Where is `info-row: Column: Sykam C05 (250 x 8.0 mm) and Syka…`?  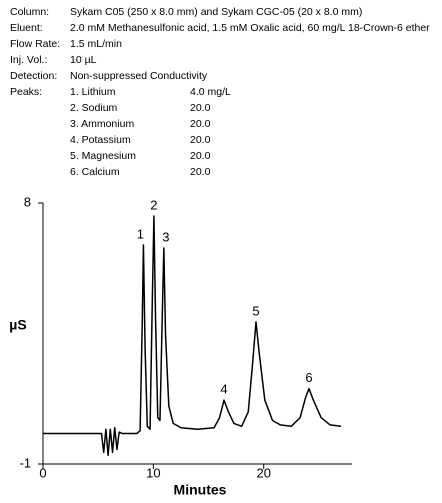 info-row: Column: Sykam C05 (250 x 8.0 mm) and Syka… is located at coordinates (222, 12).